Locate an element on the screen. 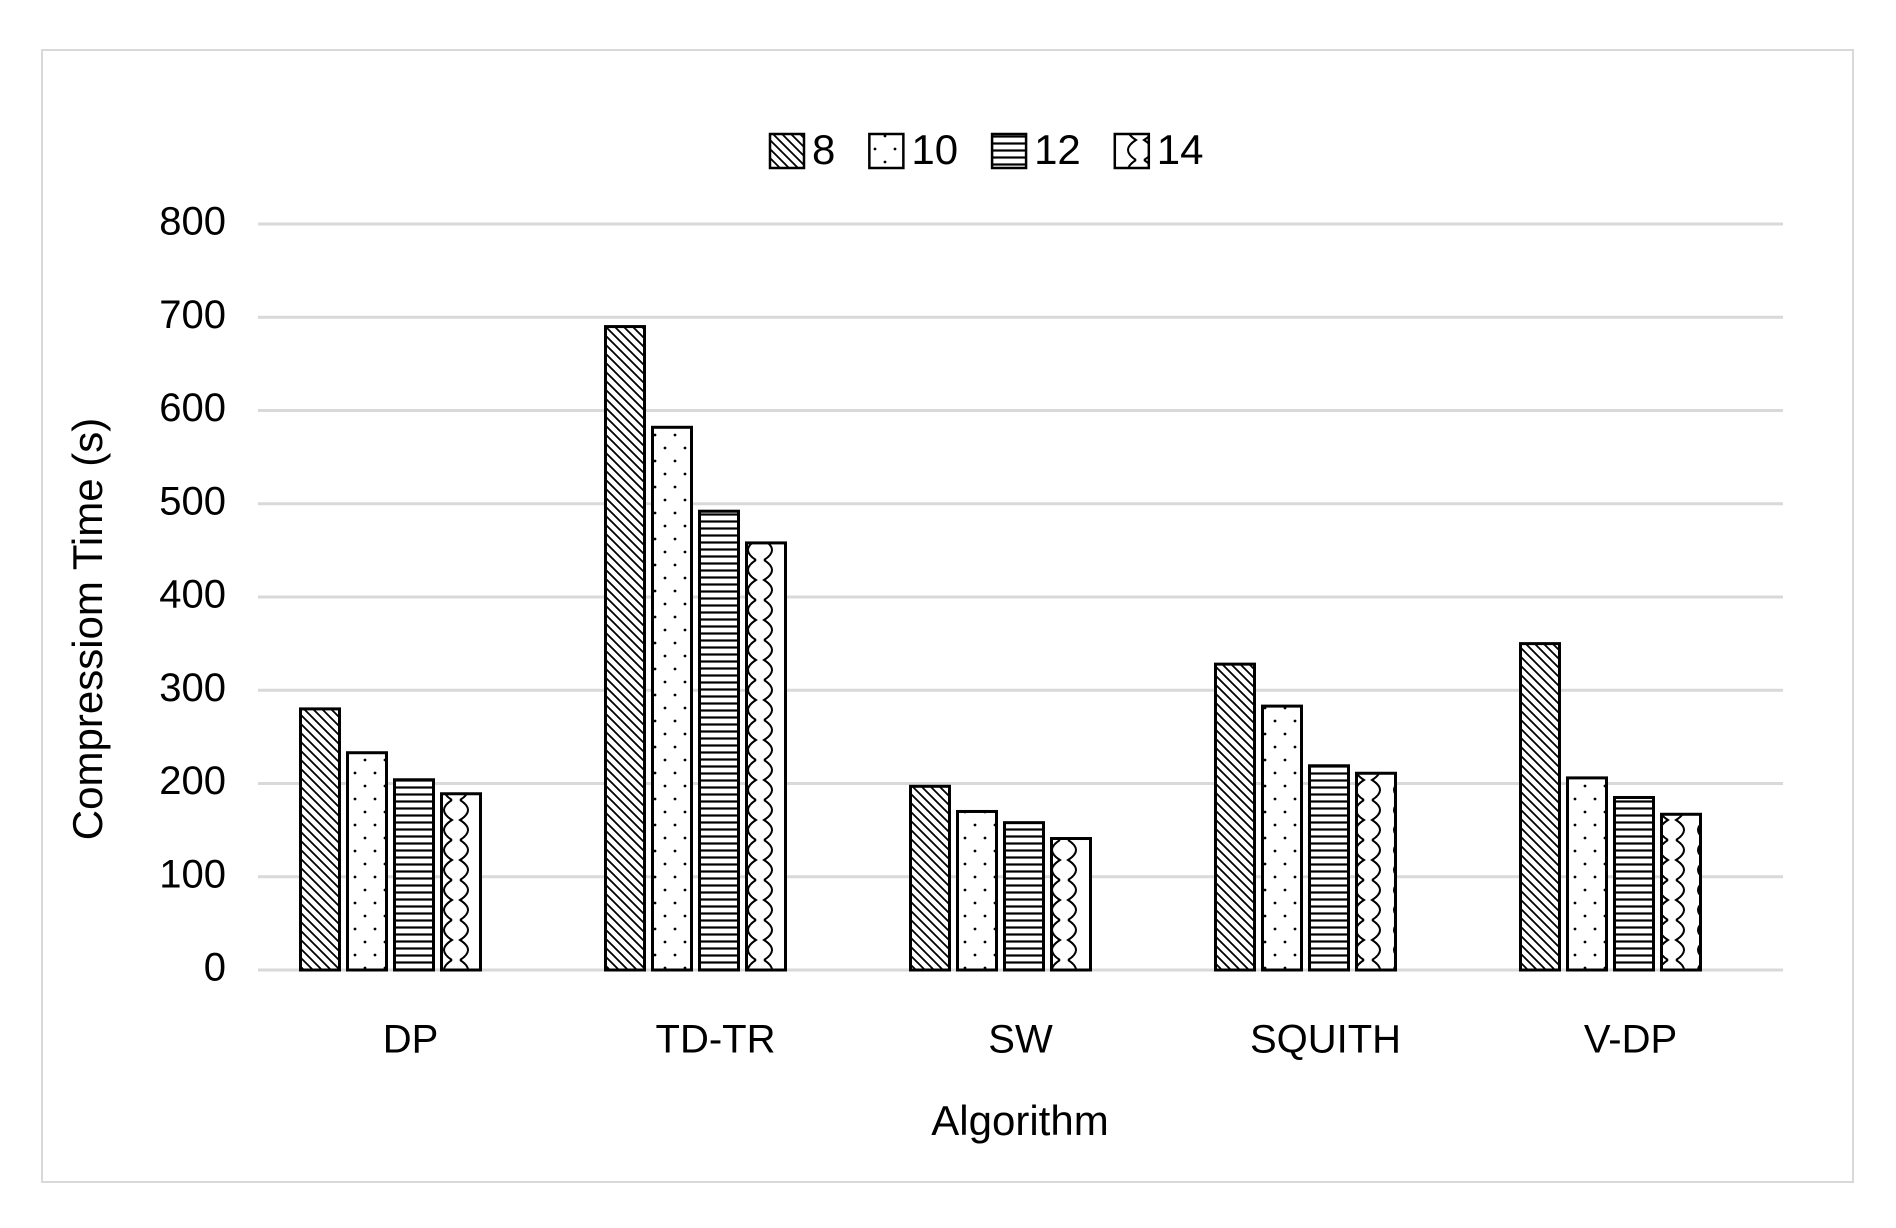 The width and height of the screenshot is (1896, 1228). y-tick-label: 600 is located at coordinates (192, 408).